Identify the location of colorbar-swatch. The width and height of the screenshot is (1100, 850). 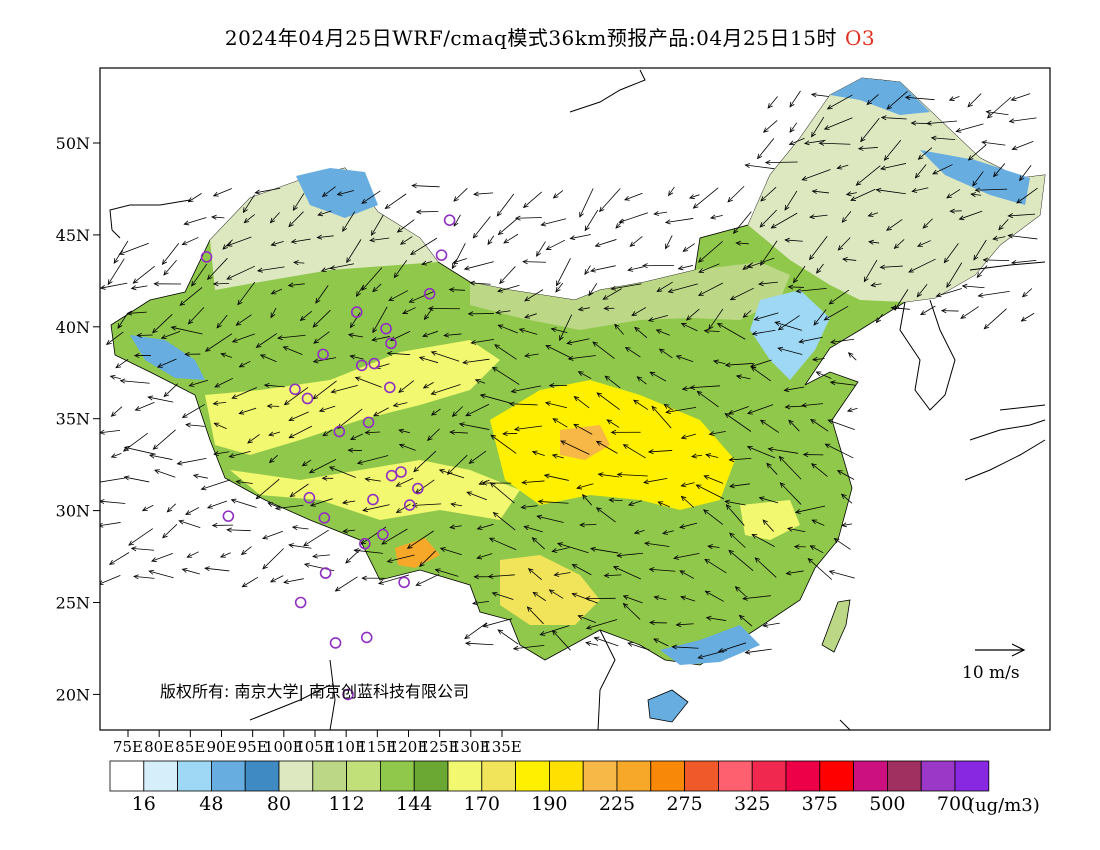
(296, 776).